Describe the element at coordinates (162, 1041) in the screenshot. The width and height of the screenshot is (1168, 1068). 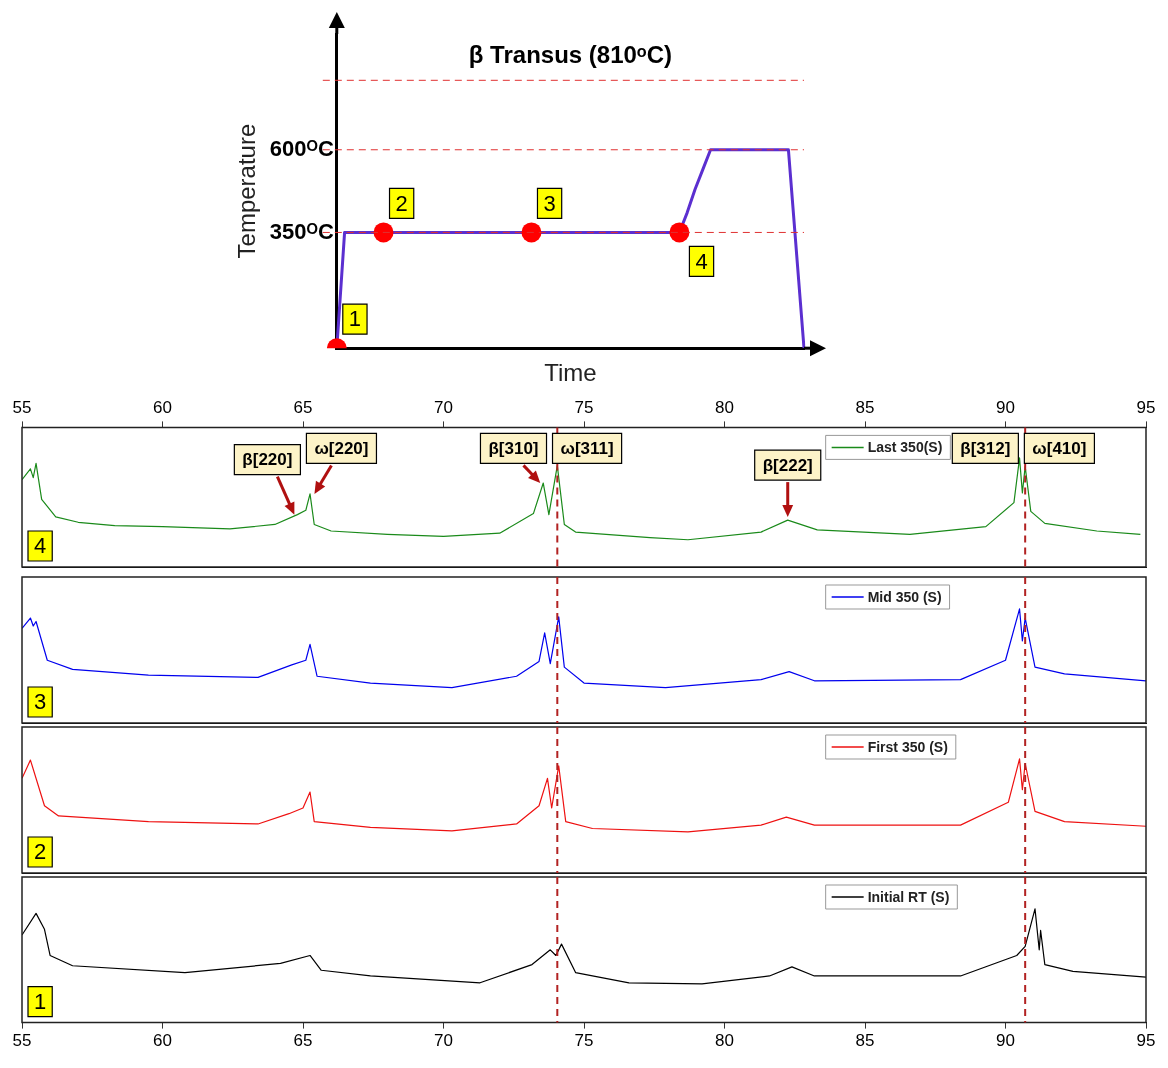
I see `x-tick-label: 60` at that location.